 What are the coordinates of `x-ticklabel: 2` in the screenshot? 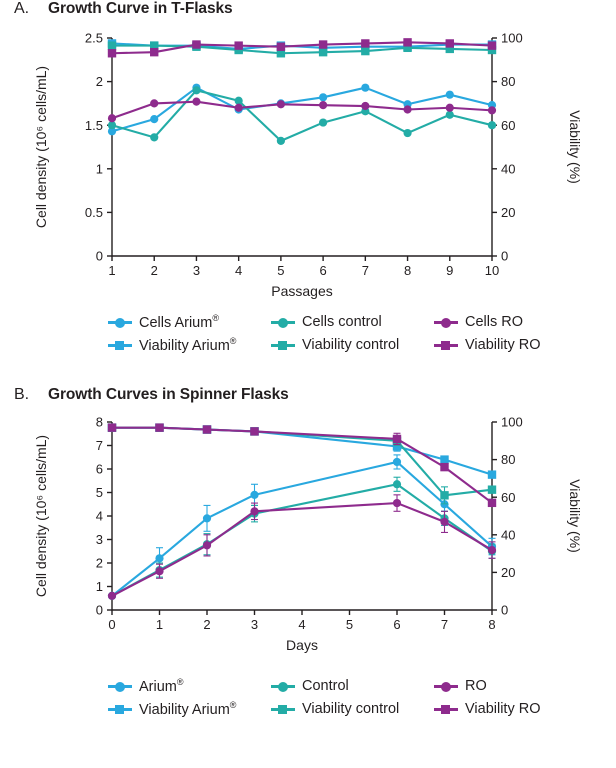 It's located at (154, 270).